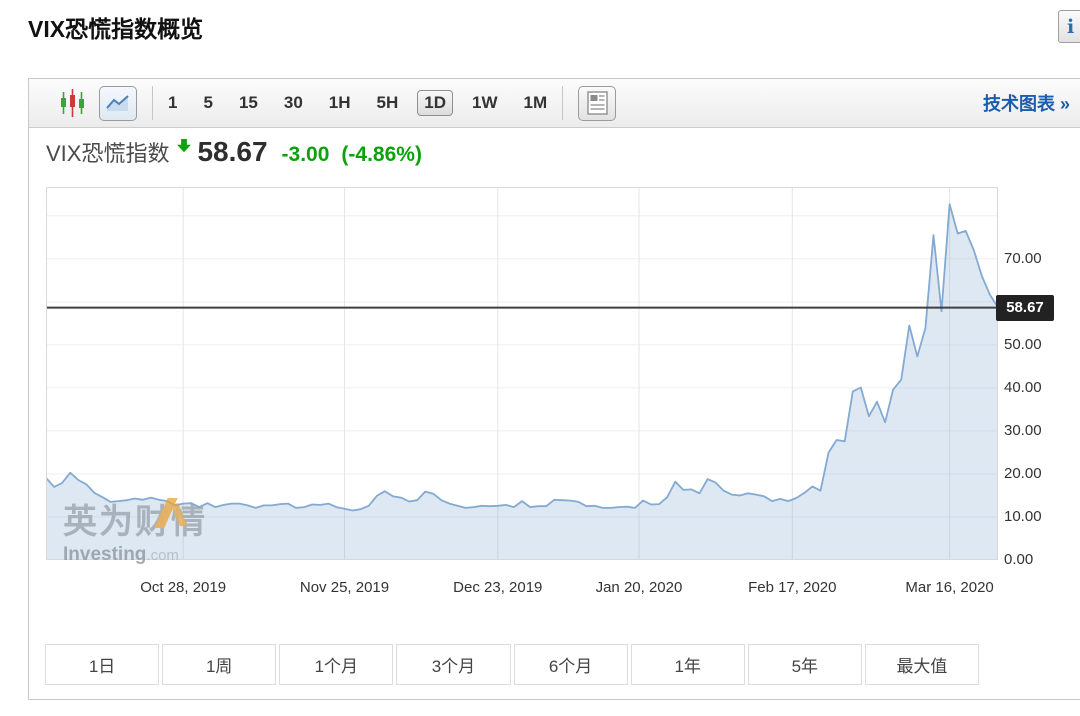 This screenshot has width=1080, height=716. What do you see at coordinates (357, 103) in the screenshot?
I see `interval-group: 1 5 15 30 1H 5H 1D 1W 1M` at bounding box center [357, 103].